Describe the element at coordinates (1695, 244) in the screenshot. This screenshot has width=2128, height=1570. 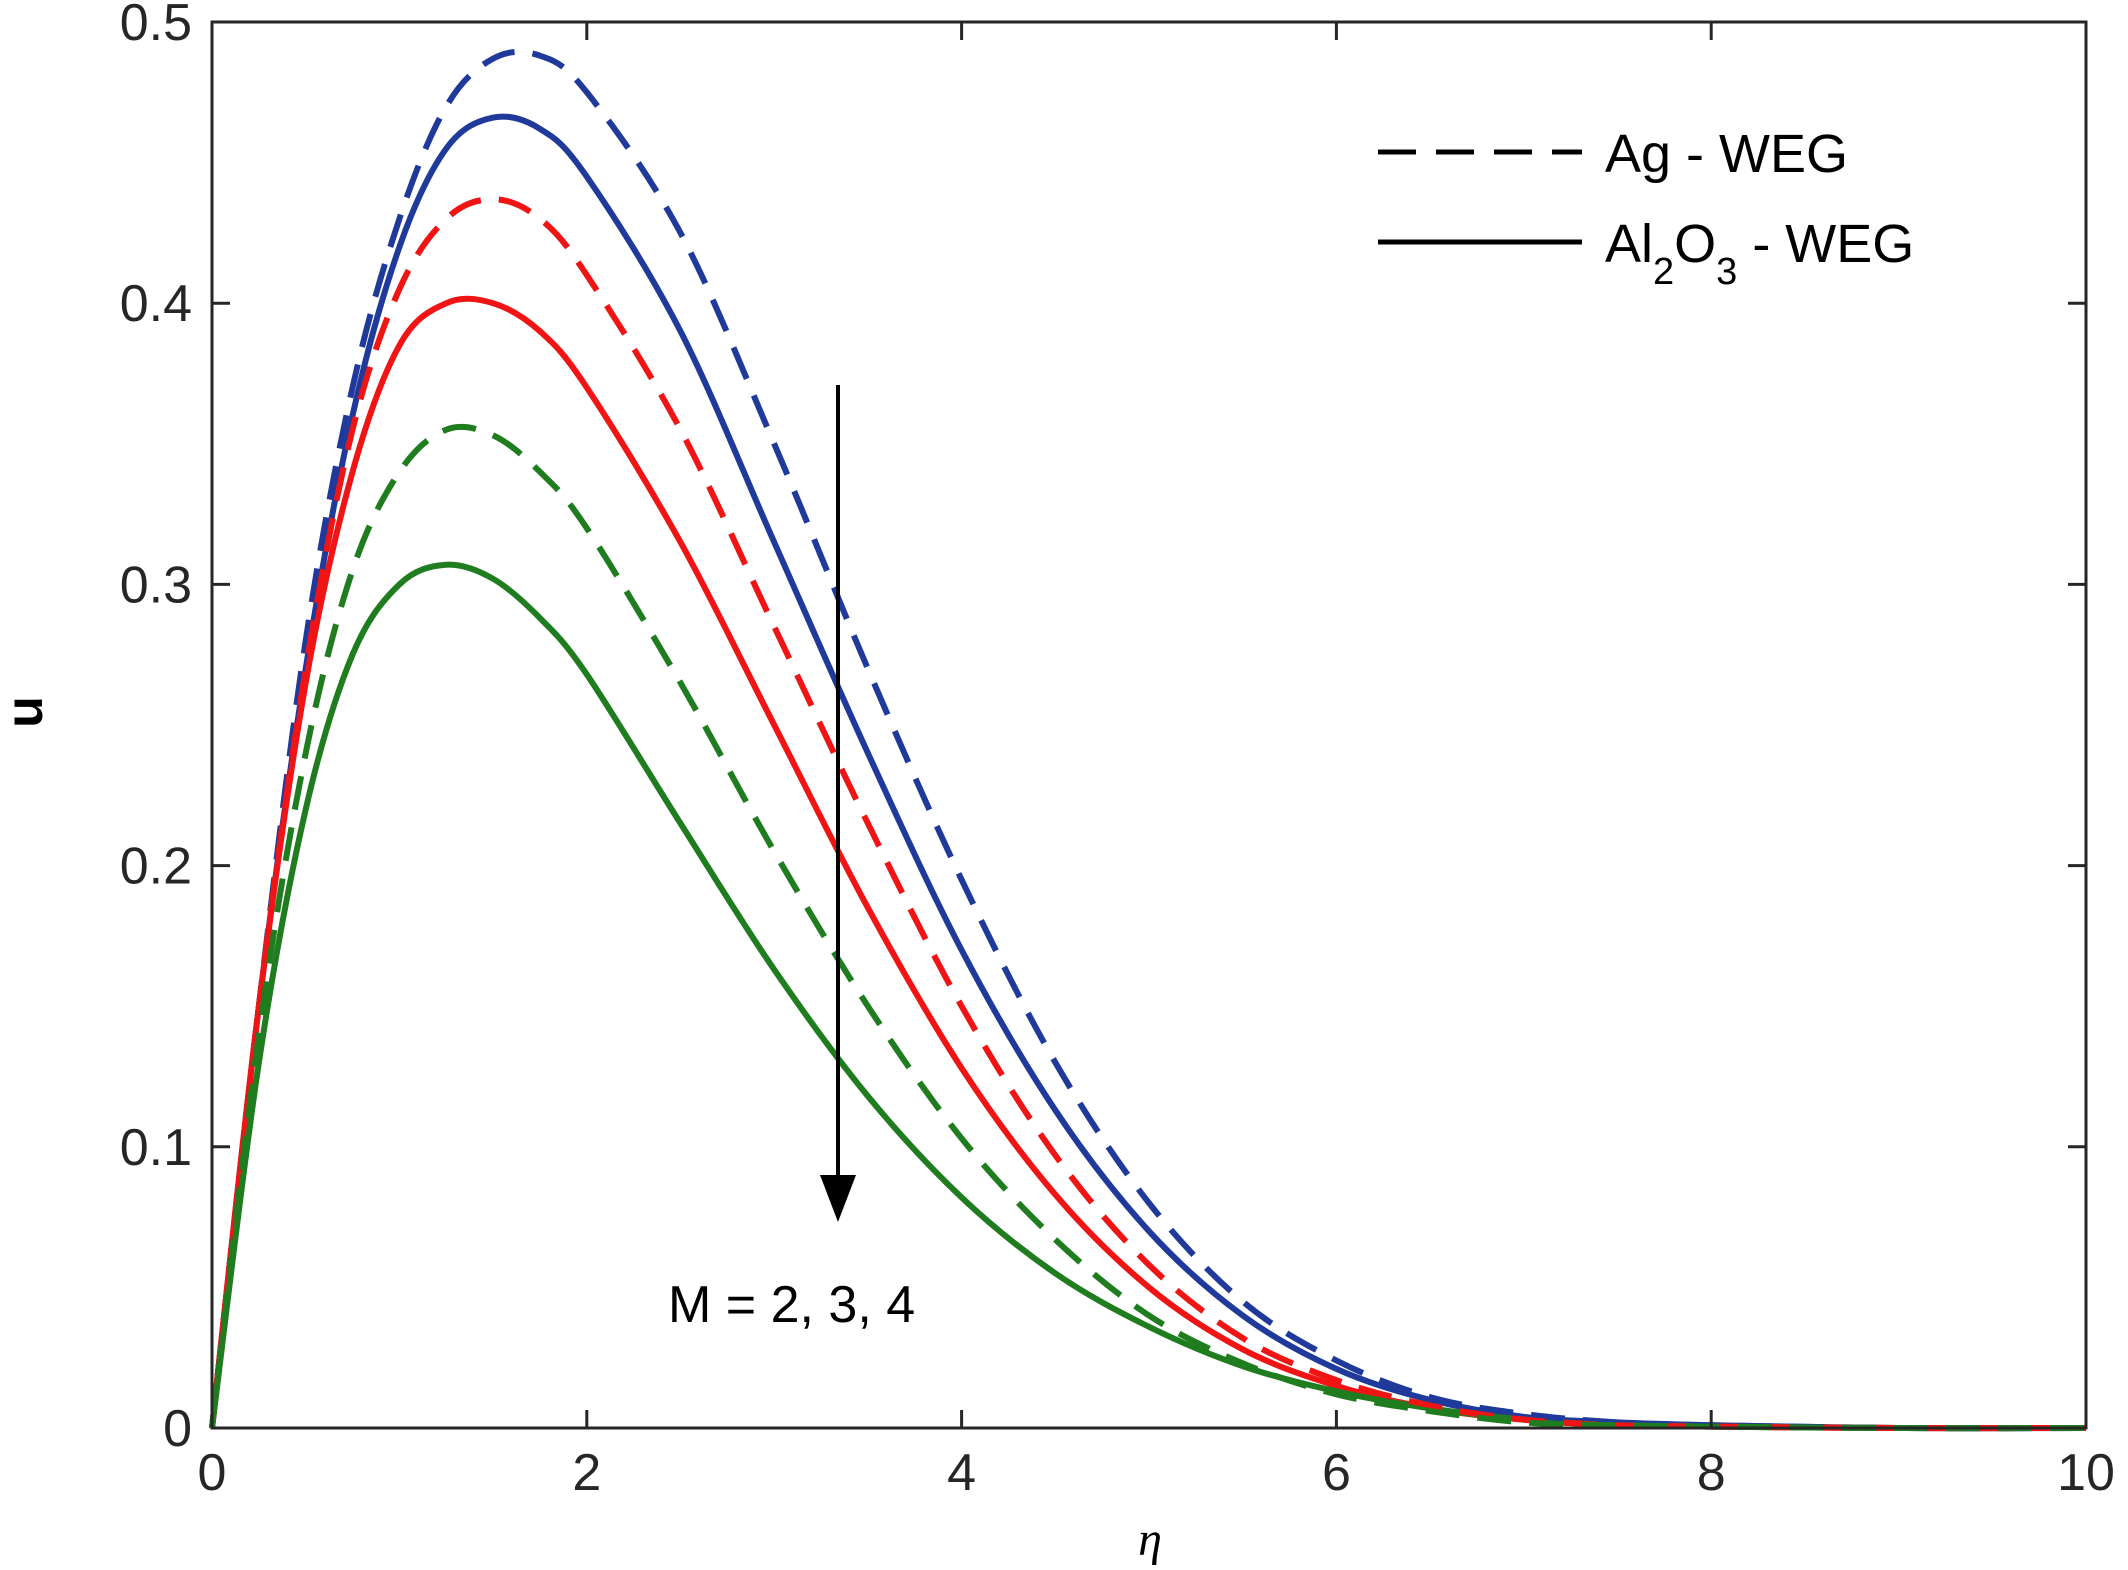
I see `legend-o-part: O` at that location.